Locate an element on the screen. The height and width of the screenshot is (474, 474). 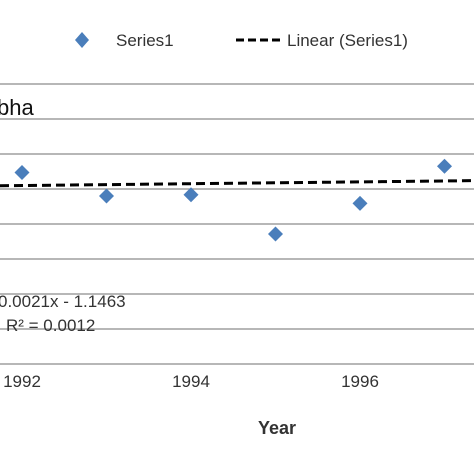
r-squared: R² = 0.0012 is located at coordinates (50, 325).